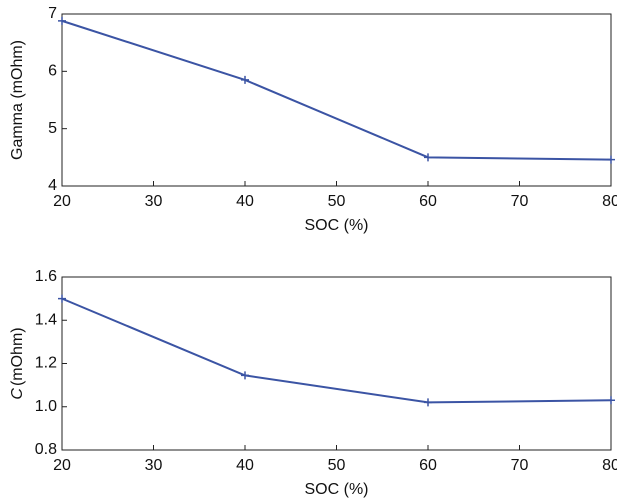 The height and width of the screenshot is (504, 617). What do you see at coordinates (17, 356) in the screenshot?
I see `y-axis-unit: (mOhm)` at bounding box center [17, 356].